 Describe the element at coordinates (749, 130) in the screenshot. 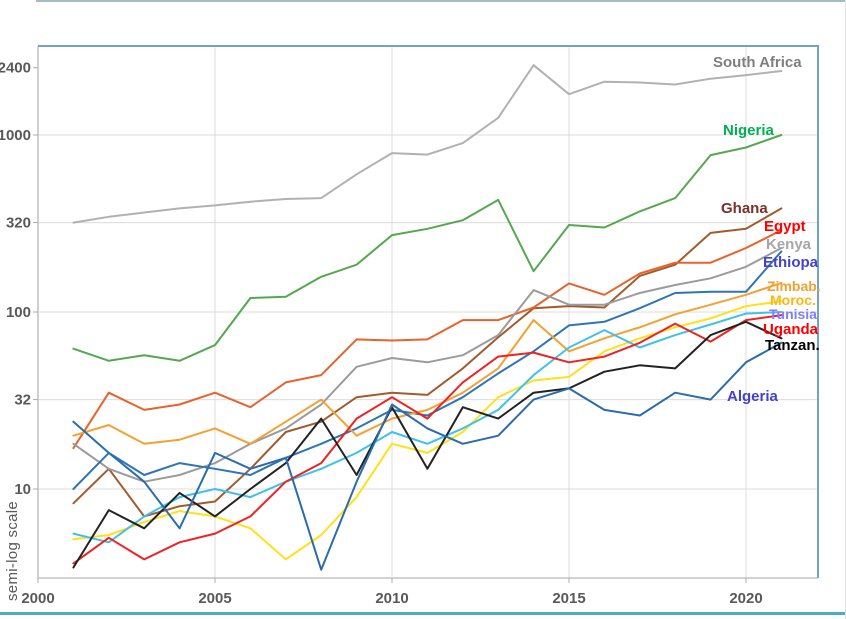

I see `series-label-nigeria: Nigeria` at that location.